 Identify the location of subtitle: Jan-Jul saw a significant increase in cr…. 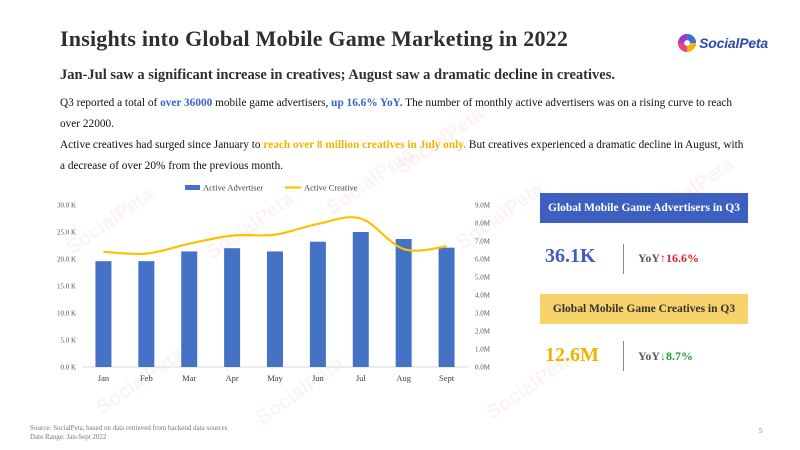
(337, 75).